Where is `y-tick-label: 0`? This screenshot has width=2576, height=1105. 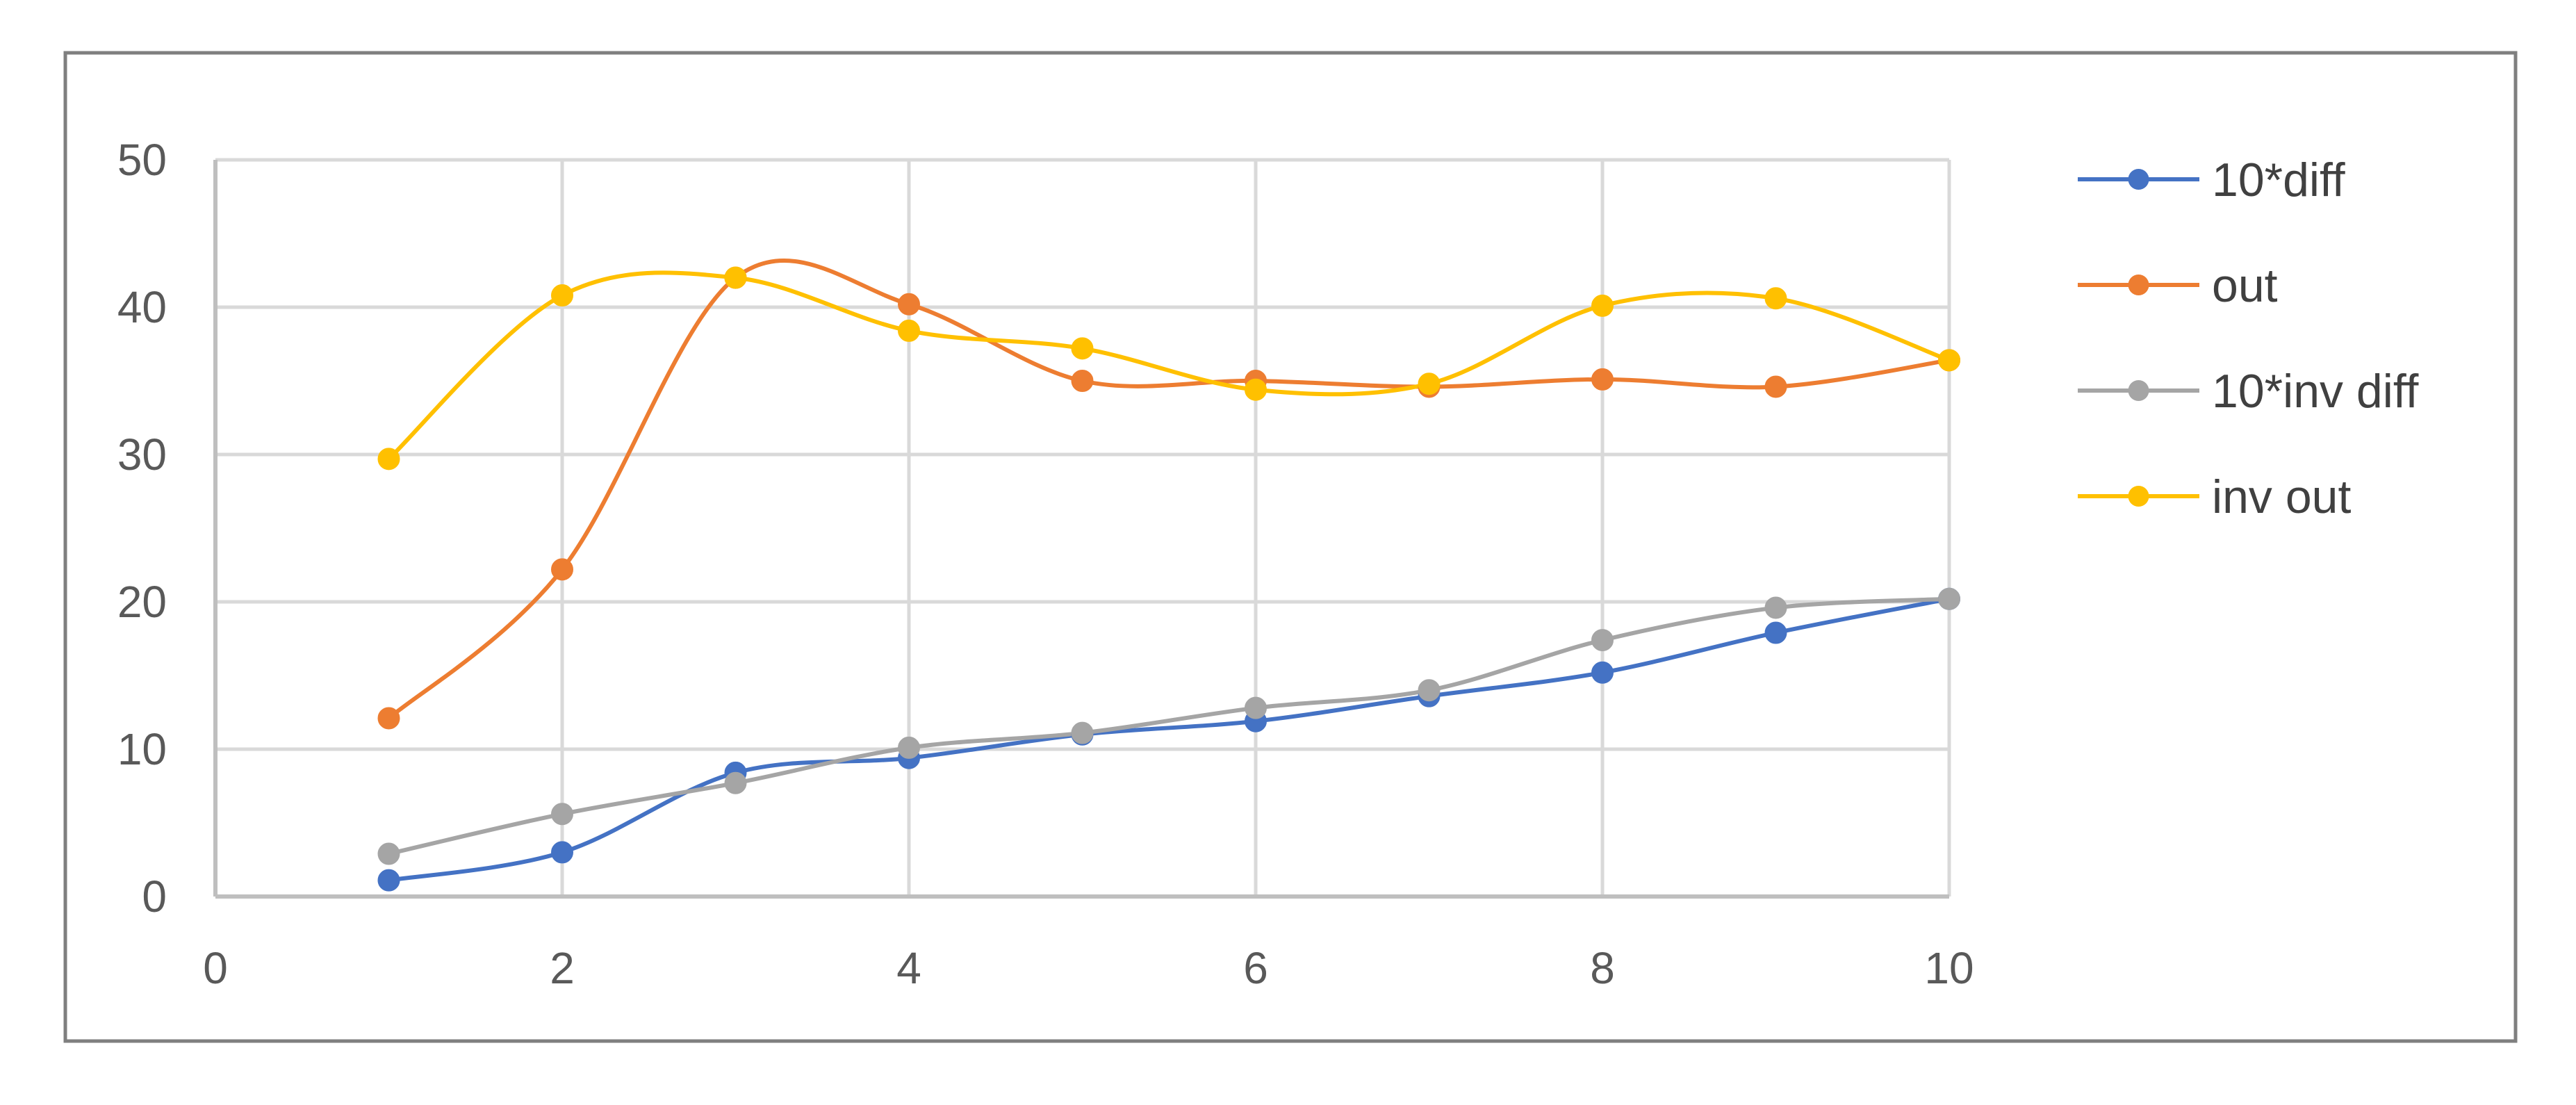 y-tick-label: 0 is located at coordinates (154, 896).